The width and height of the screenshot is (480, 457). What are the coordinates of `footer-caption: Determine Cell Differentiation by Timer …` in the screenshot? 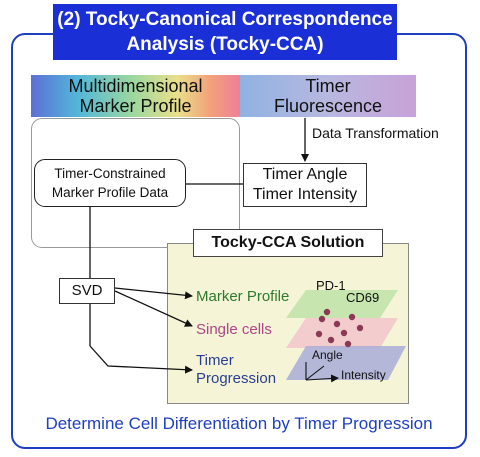 It's located at (239, 423).